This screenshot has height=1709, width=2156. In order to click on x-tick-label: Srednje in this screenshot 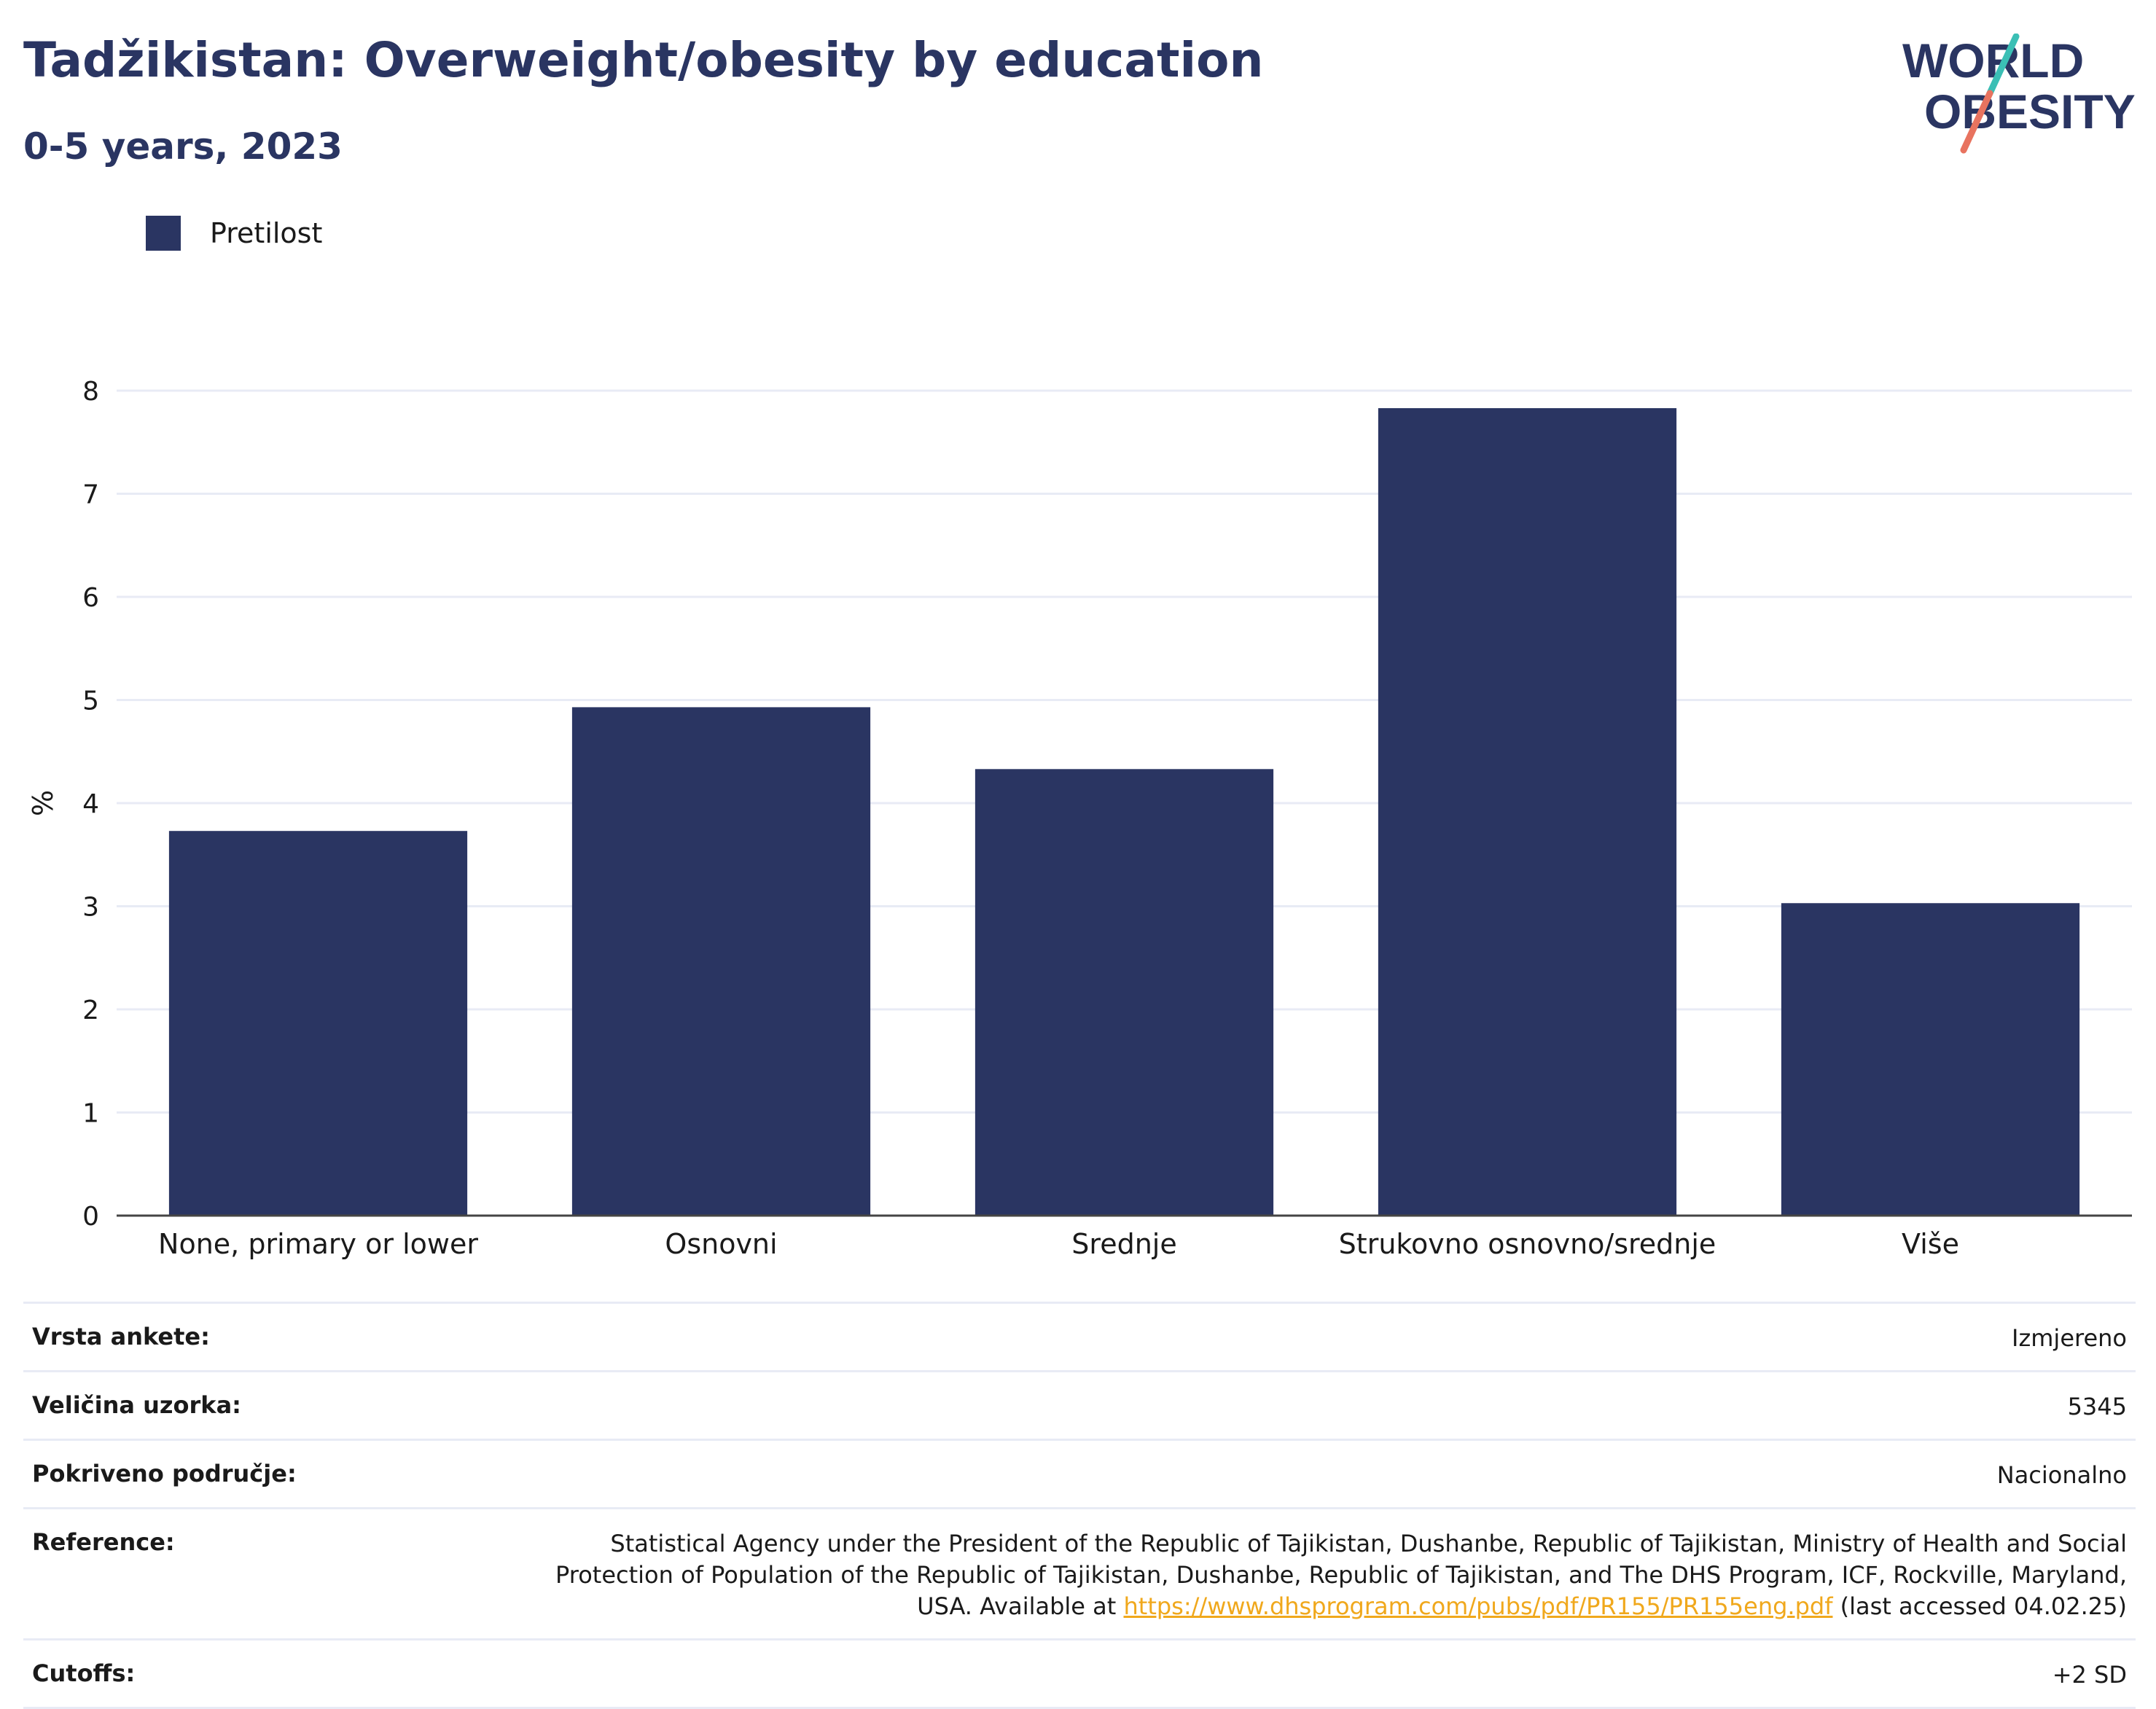, I will do `click(1124, 1244)`.